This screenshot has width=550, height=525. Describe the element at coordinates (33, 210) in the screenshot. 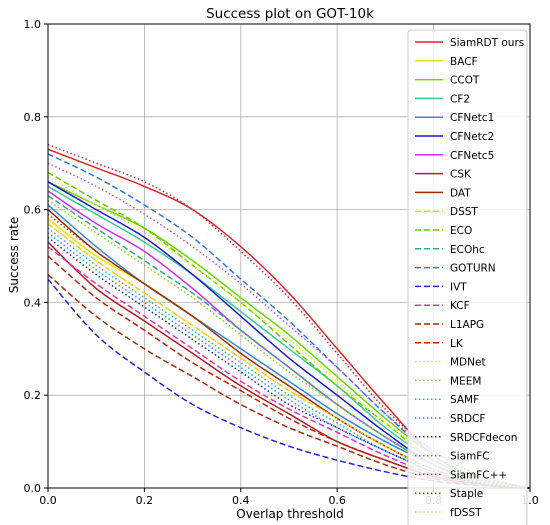

I see `y-tick-label: 0.6` at that location.